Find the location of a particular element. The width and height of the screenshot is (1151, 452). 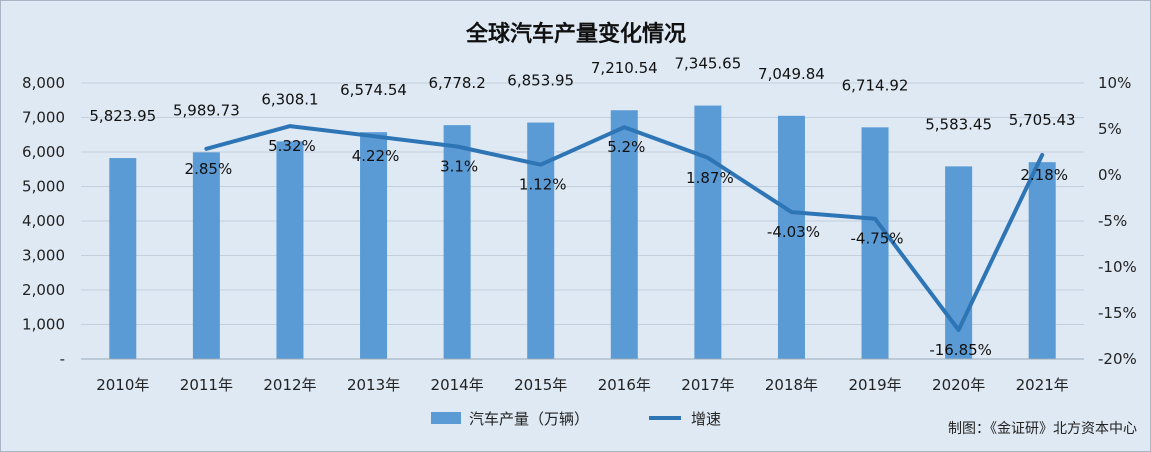

y-axis-right: -20% -15% -10% -5% 0% 5% 10% is located at coordinates (1117, 221).